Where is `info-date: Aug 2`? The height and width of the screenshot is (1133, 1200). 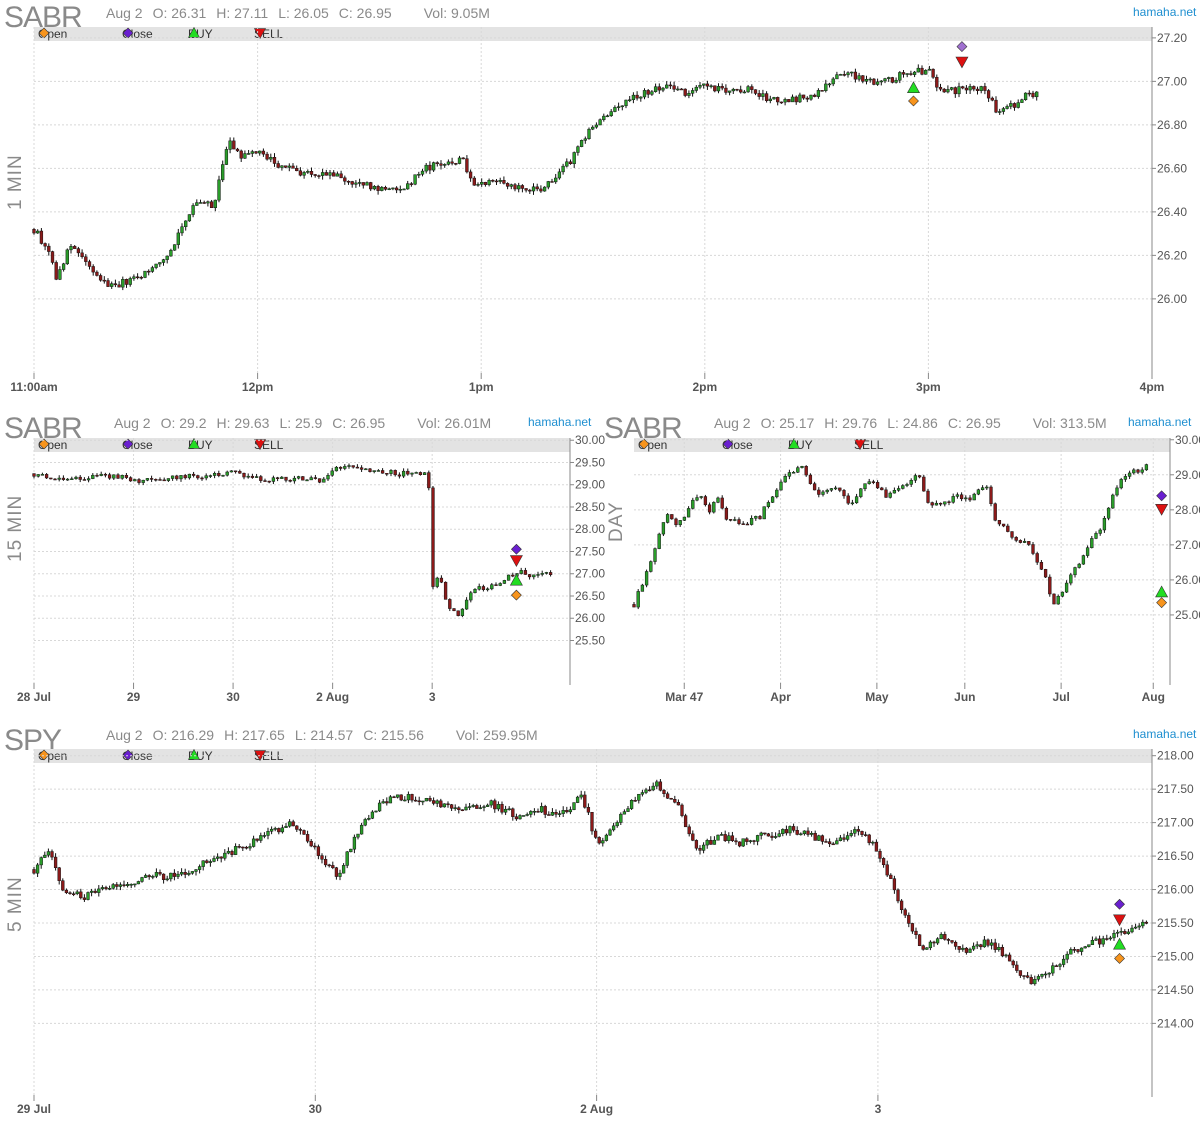 info-date: Aug 2 is located at coordinates (124, 13).